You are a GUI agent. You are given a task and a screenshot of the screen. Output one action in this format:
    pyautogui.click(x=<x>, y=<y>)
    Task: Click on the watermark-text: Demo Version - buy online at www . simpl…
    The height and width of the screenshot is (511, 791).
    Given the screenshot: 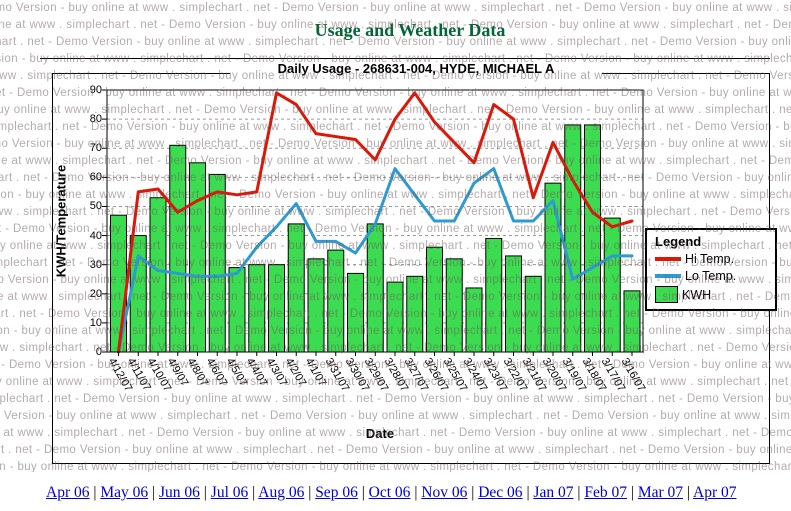 What is the action you would take?
    pyautogui.click(x=395, y=8)
    